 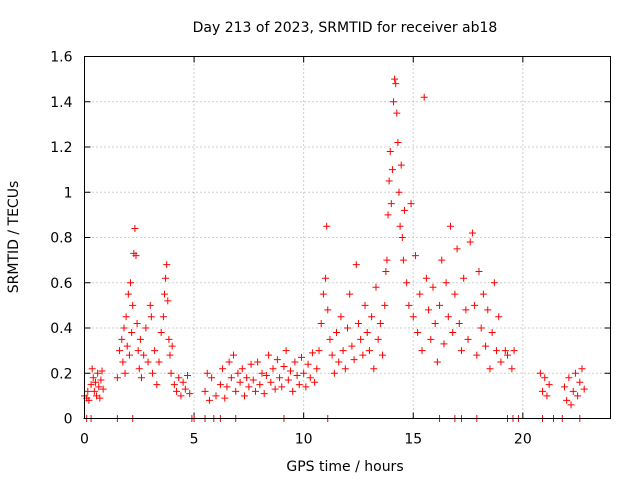 I want to click on y-tick-label: 1.6, so click(x=61, y=58).